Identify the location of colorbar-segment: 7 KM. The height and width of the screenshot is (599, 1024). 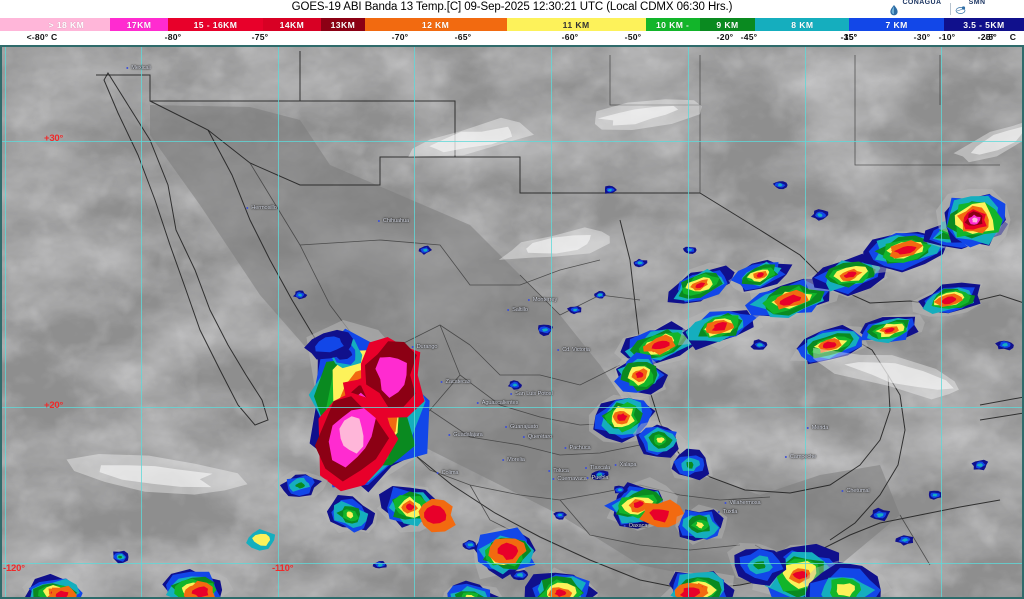
(896, 24).